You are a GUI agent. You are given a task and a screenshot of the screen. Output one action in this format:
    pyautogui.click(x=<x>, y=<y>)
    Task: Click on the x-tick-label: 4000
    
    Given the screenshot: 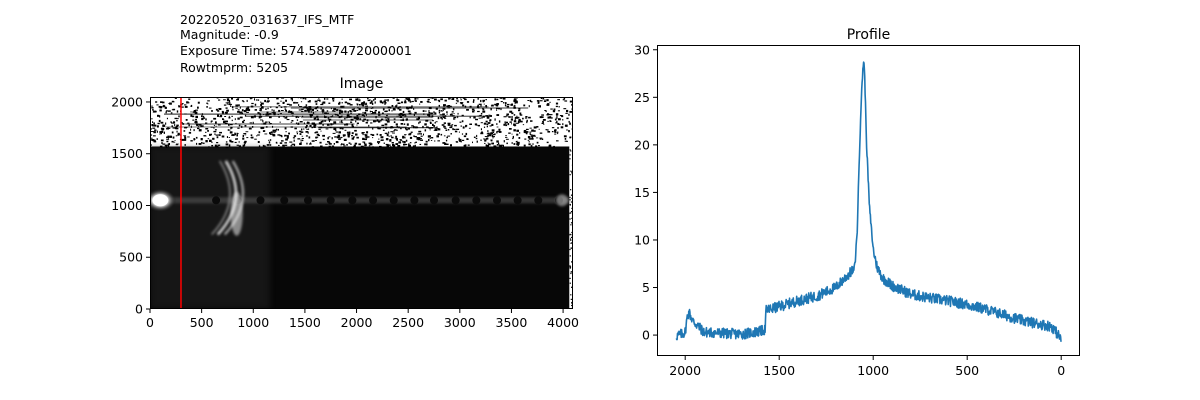 What is the action you would take?
    pyautogui.click(x=563, y=322)
    